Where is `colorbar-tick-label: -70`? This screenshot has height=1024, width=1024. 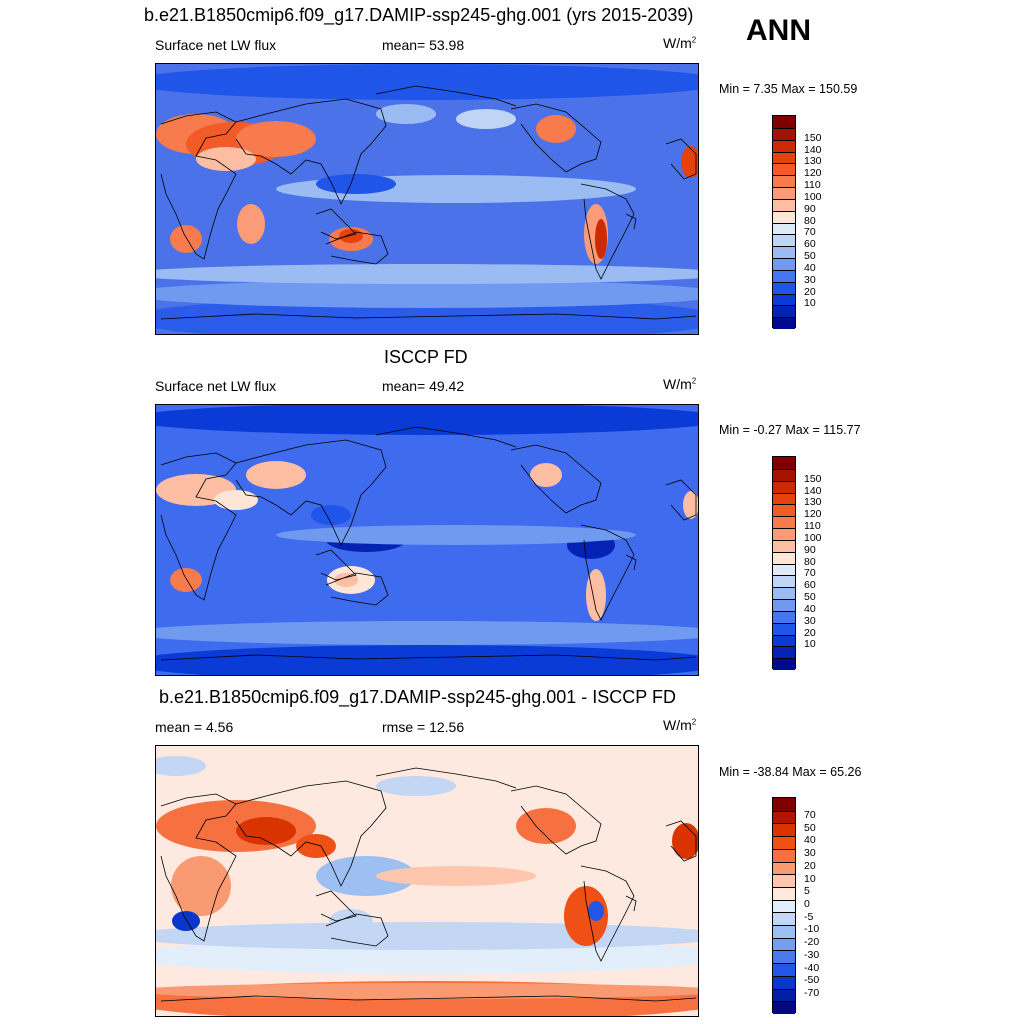 colorbar-tick-label: -70 is located at coordinates (812, 992).